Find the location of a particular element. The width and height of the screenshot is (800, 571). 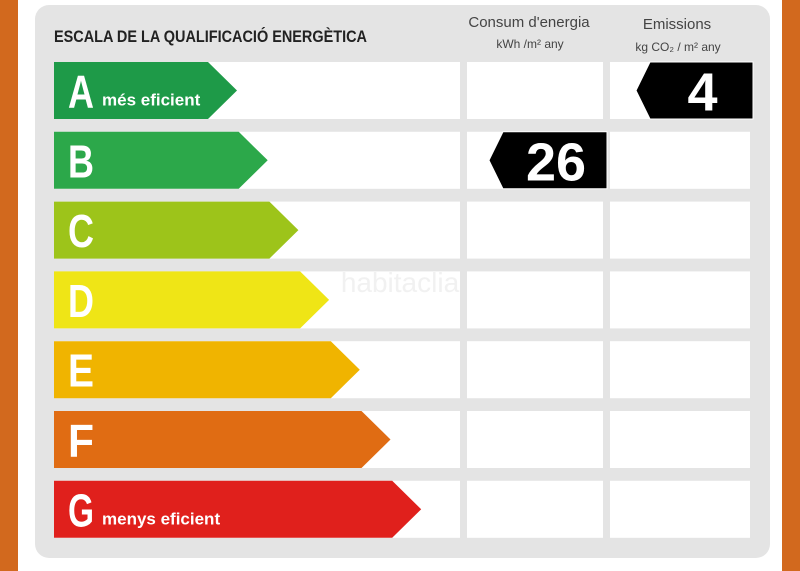

class-letter: C is located at coordinates (81, 231).